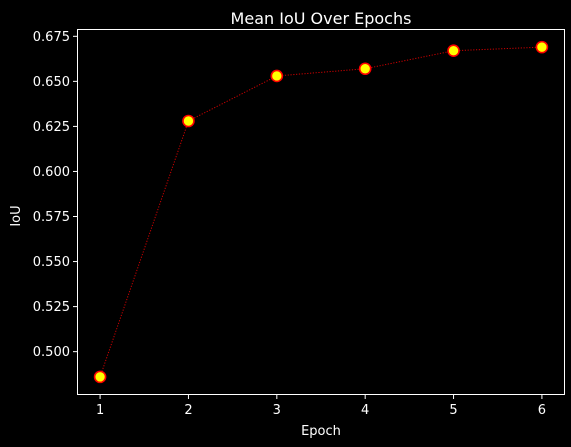 This screenshot has width=571, height=447. Describe the element at coordinates (51, 307) in the screenshot. I see `y-tick-label: 0.525` at that location.